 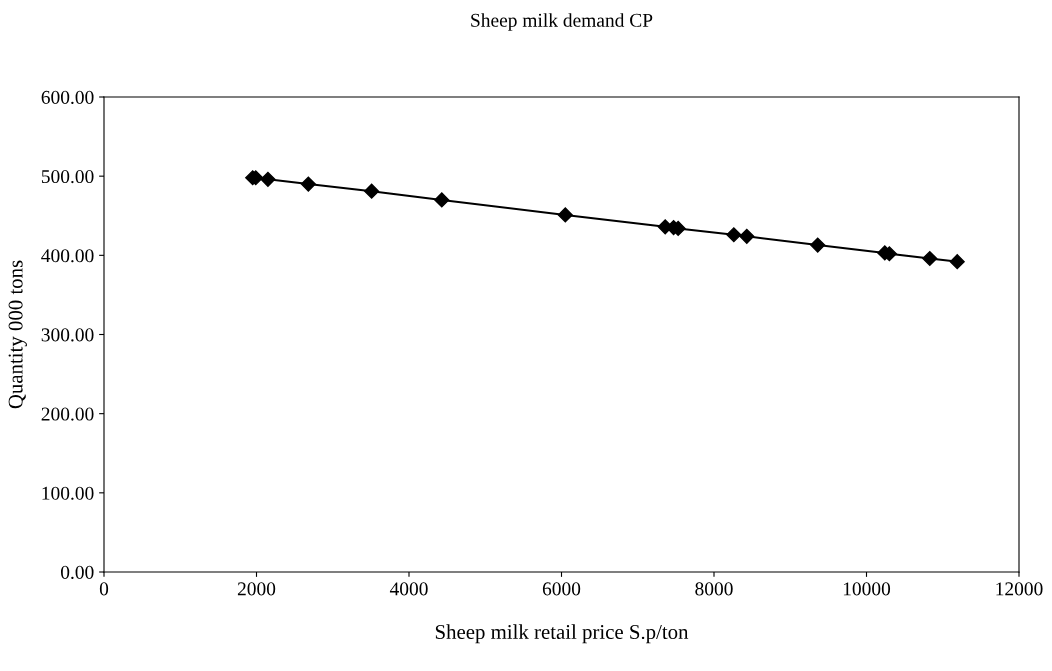 I want to click on y-tick-label: 300.00, so click(x=67, y=335).